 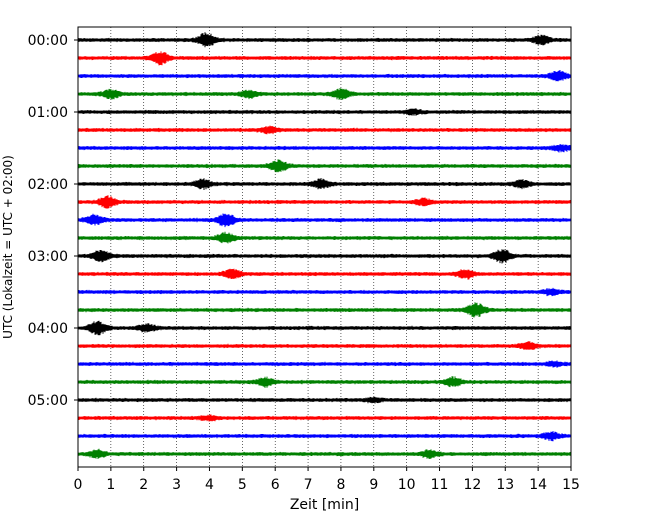 What do you see at coordinates (48, 401) in the screenshot?
I see `y-tick-label-5: 05:00` at bounding box center [48, 401].